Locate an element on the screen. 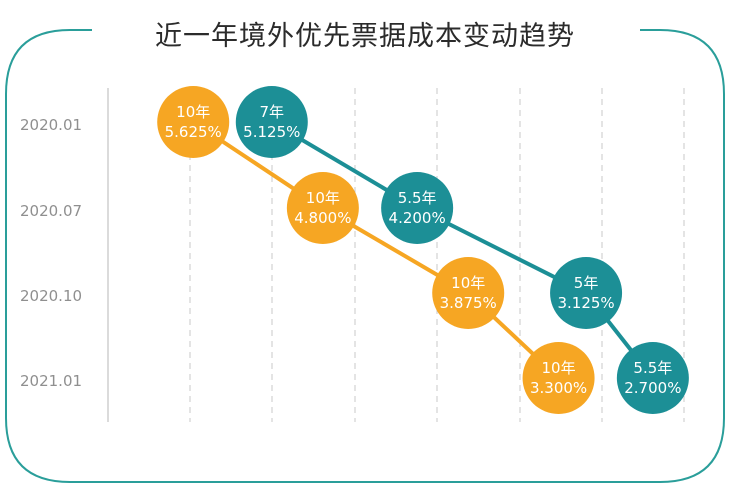 This screenshot has height=487, width=730. y-tick-label: 2020.10 is located at coordinates (51, 296).